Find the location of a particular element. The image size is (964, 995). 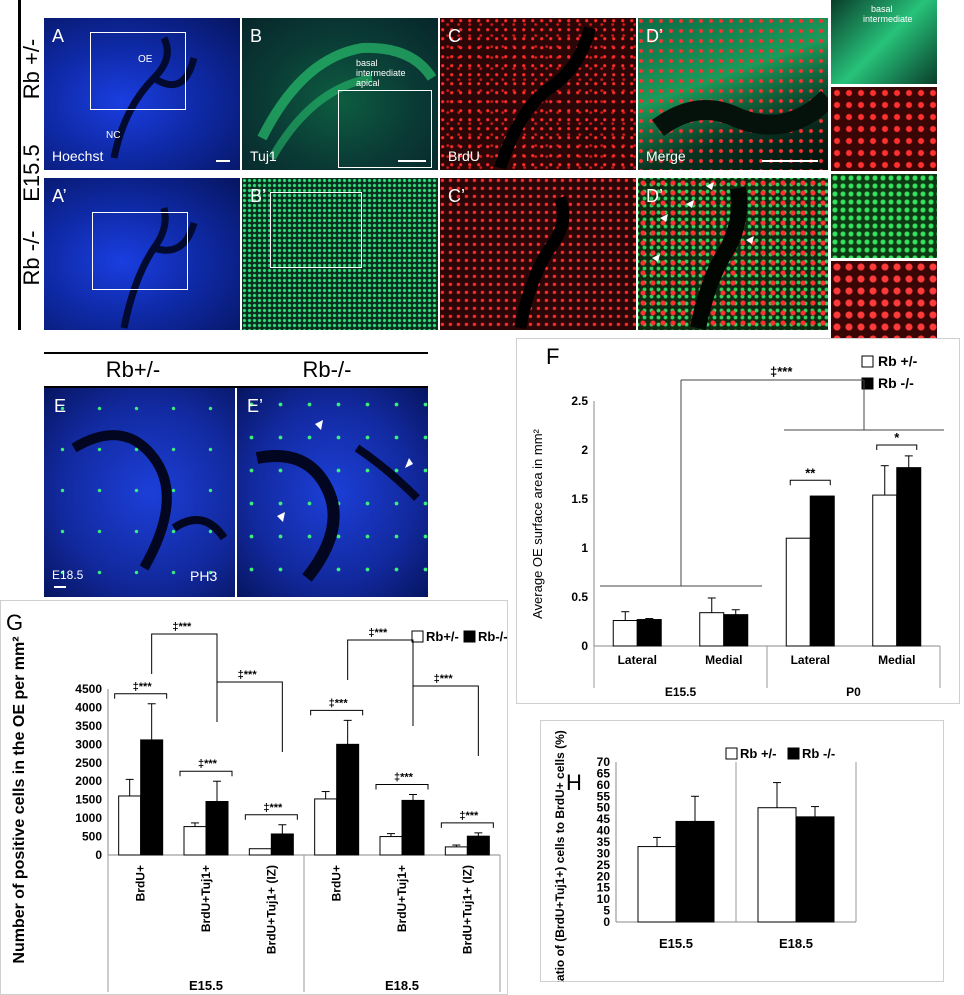

panel-b-tissue-outline is located at coordinates (347, 101).